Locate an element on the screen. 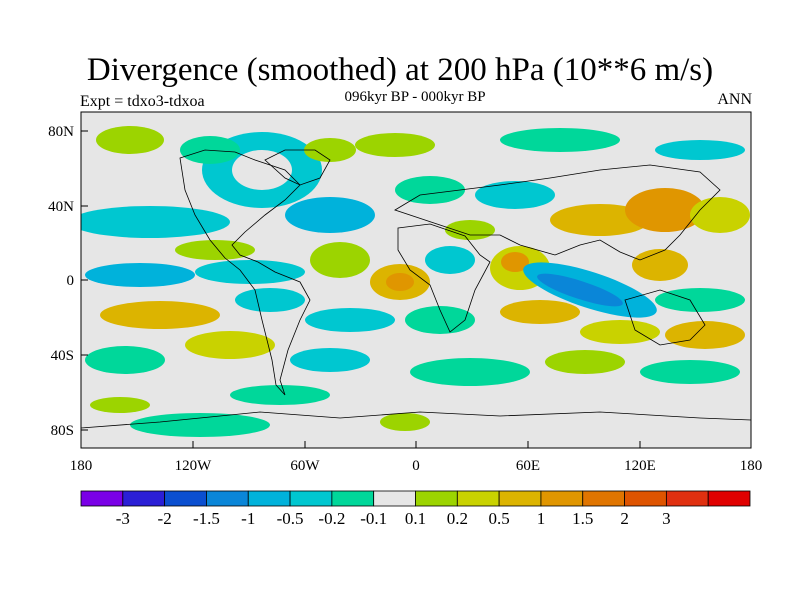 This screenshot has height=600, width=800. colorbar-label: -0.2 is located at coordinates (331, 518).